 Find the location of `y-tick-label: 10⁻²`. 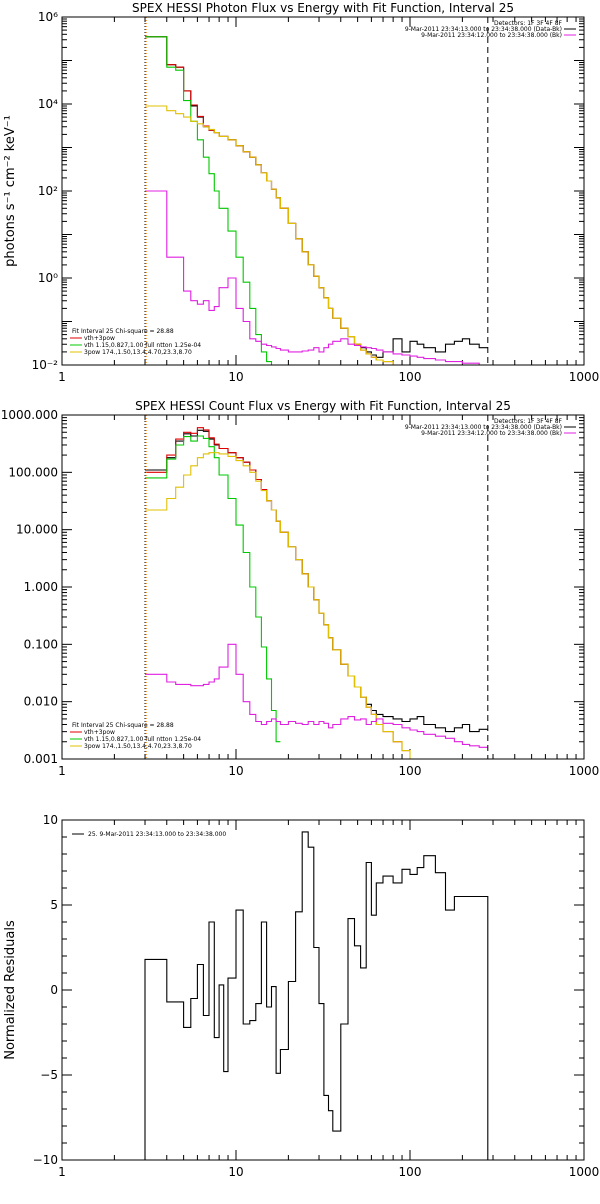

y-tick-label: 10⁻² is located at coordinates (45, 365).